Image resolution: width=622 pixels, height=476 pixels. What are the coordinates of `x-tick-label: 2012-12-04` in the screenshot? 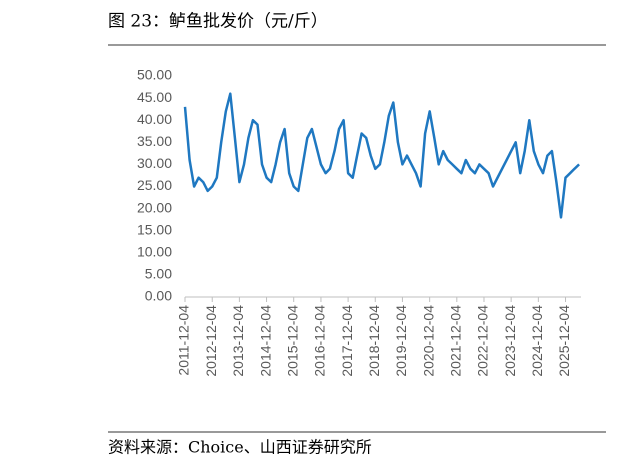 It's located at (211, 341).